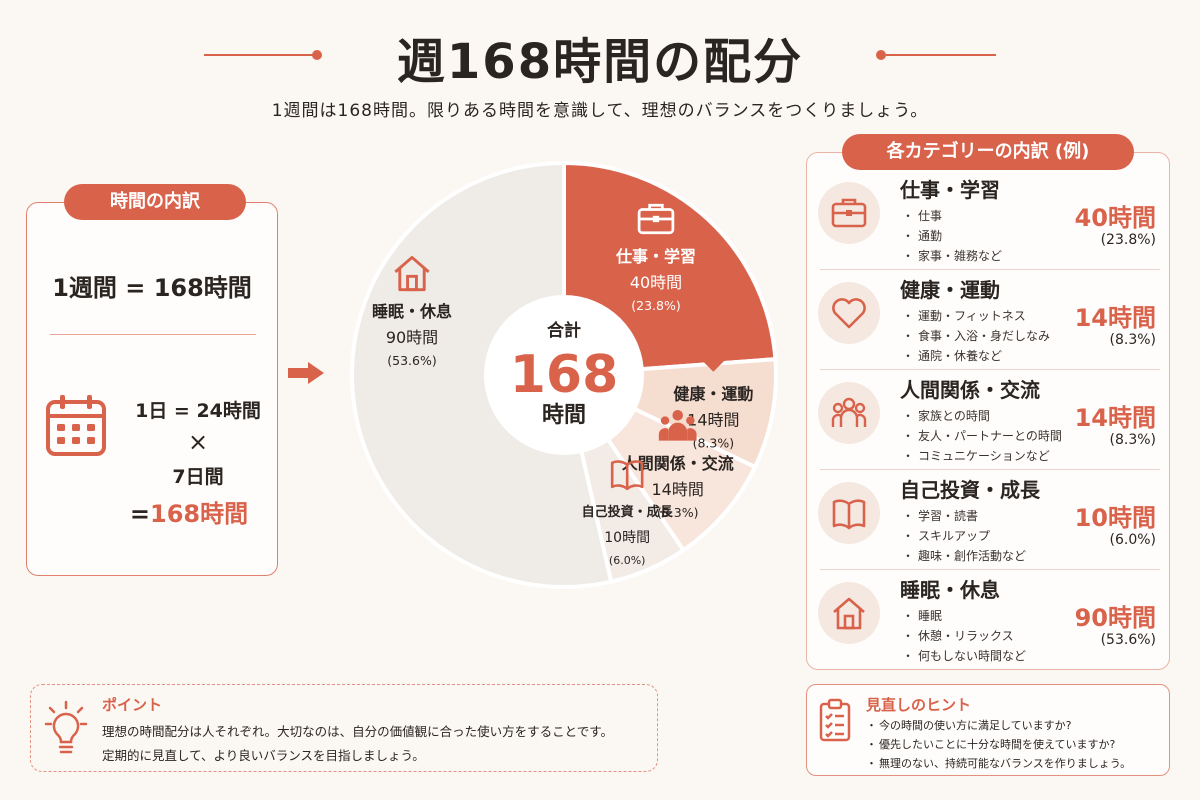 This screenshot has height=800, width=1200. What do you see at coordinates (412, 311) in the screenshot?
I see `slice-label: 睡眠・休息` at bounding box center [412, 311].